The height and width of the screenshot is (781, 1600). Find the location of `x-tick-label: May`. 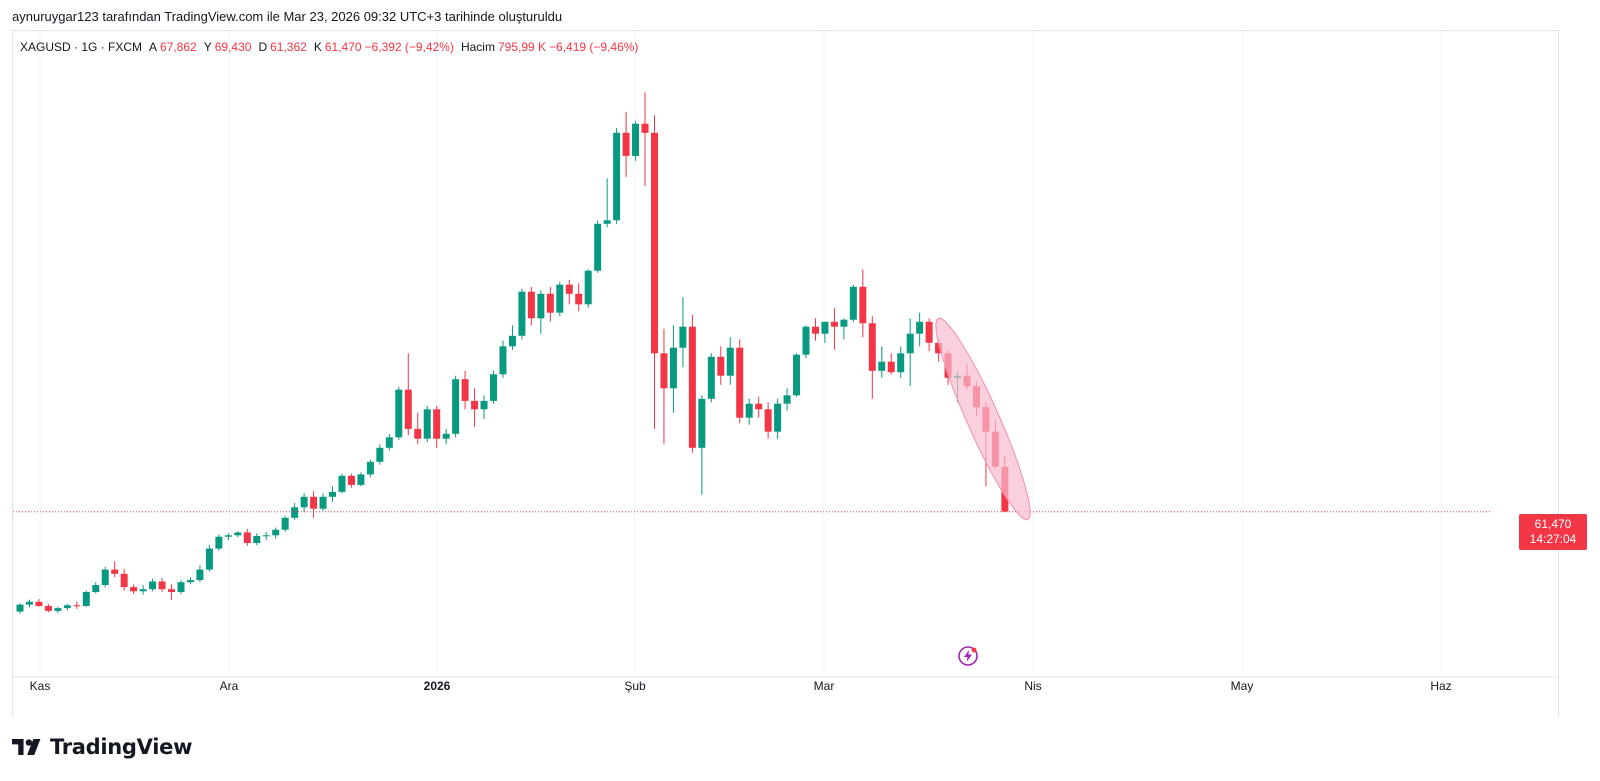

x-tick-label: May is located at coordinates (1242, 686).